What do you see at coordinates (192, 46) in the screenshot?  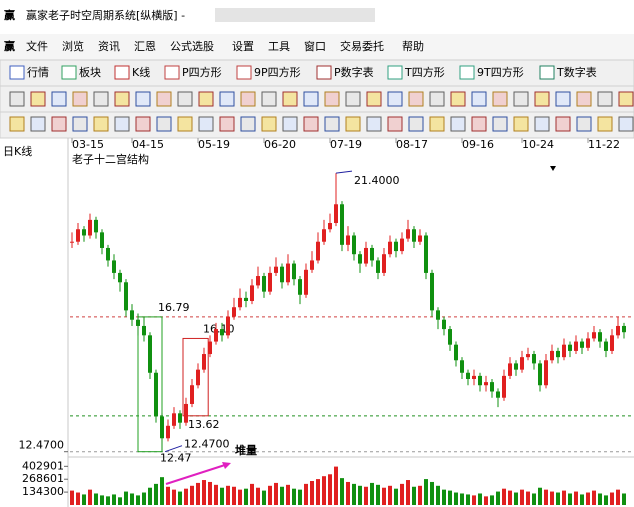 I see `menu-item: 公式选股` at bounding box center [192, 46].